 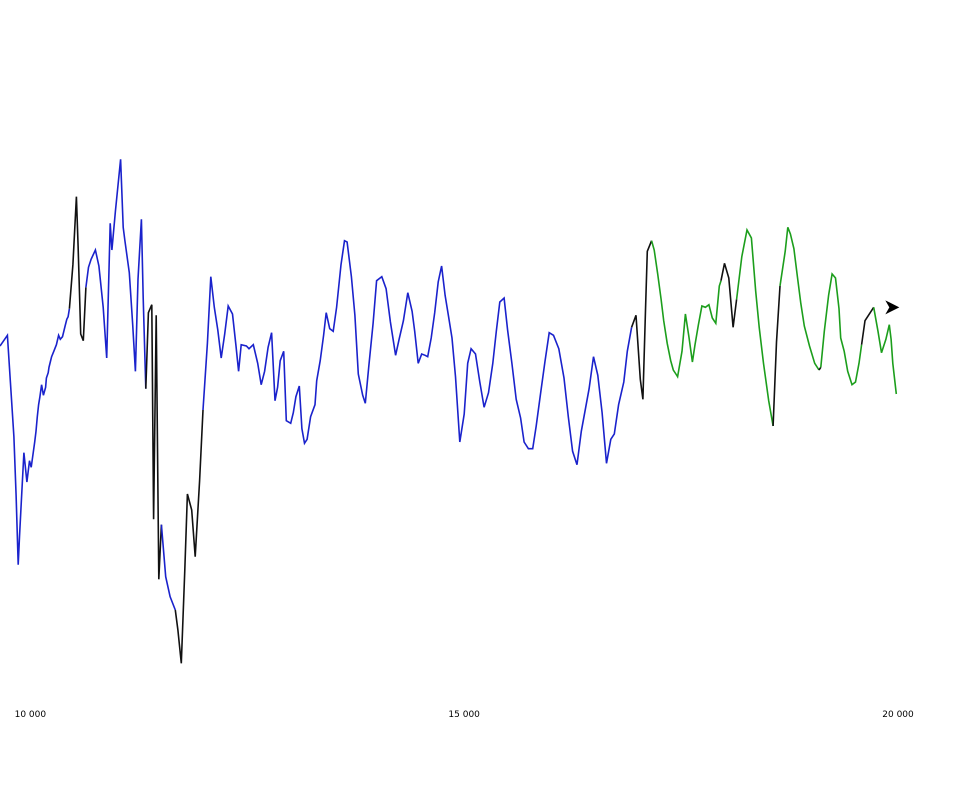 I want to click on x-tick-label: 10 000, so click(x=31, y=715).